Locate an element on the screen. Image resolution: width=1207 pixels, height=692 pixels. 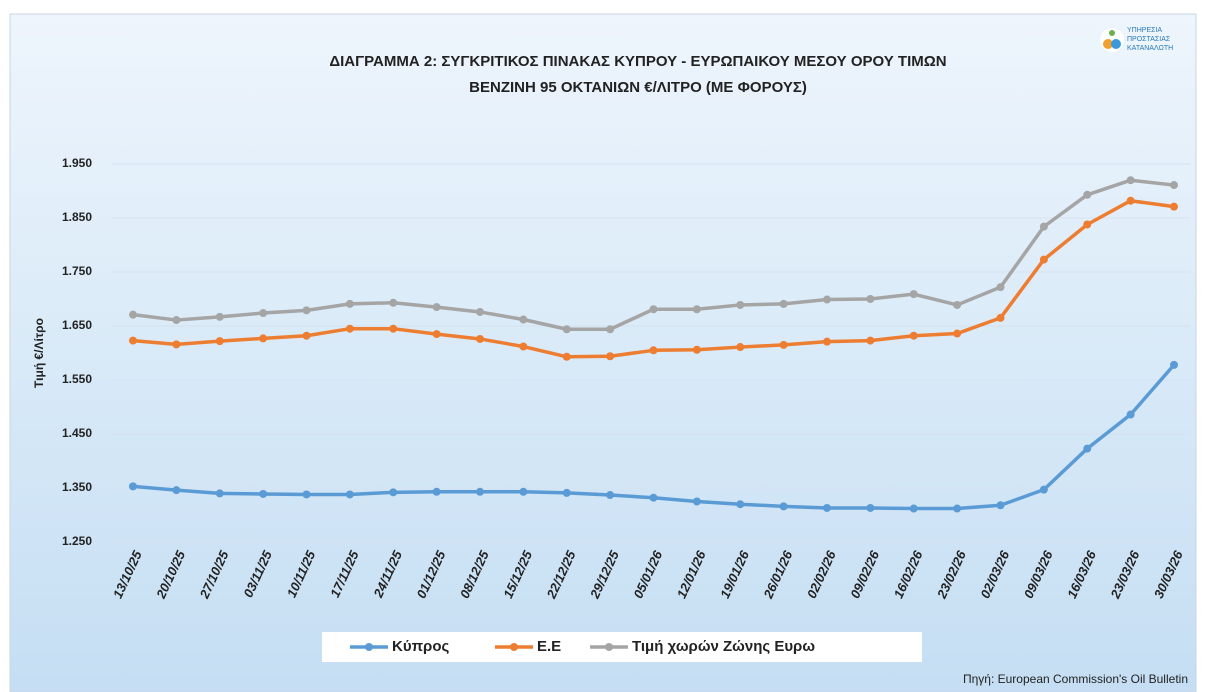
logo-text: ΚΑΤΑΝΑΛΩΤΗ is located at coordinates (1150, 48).